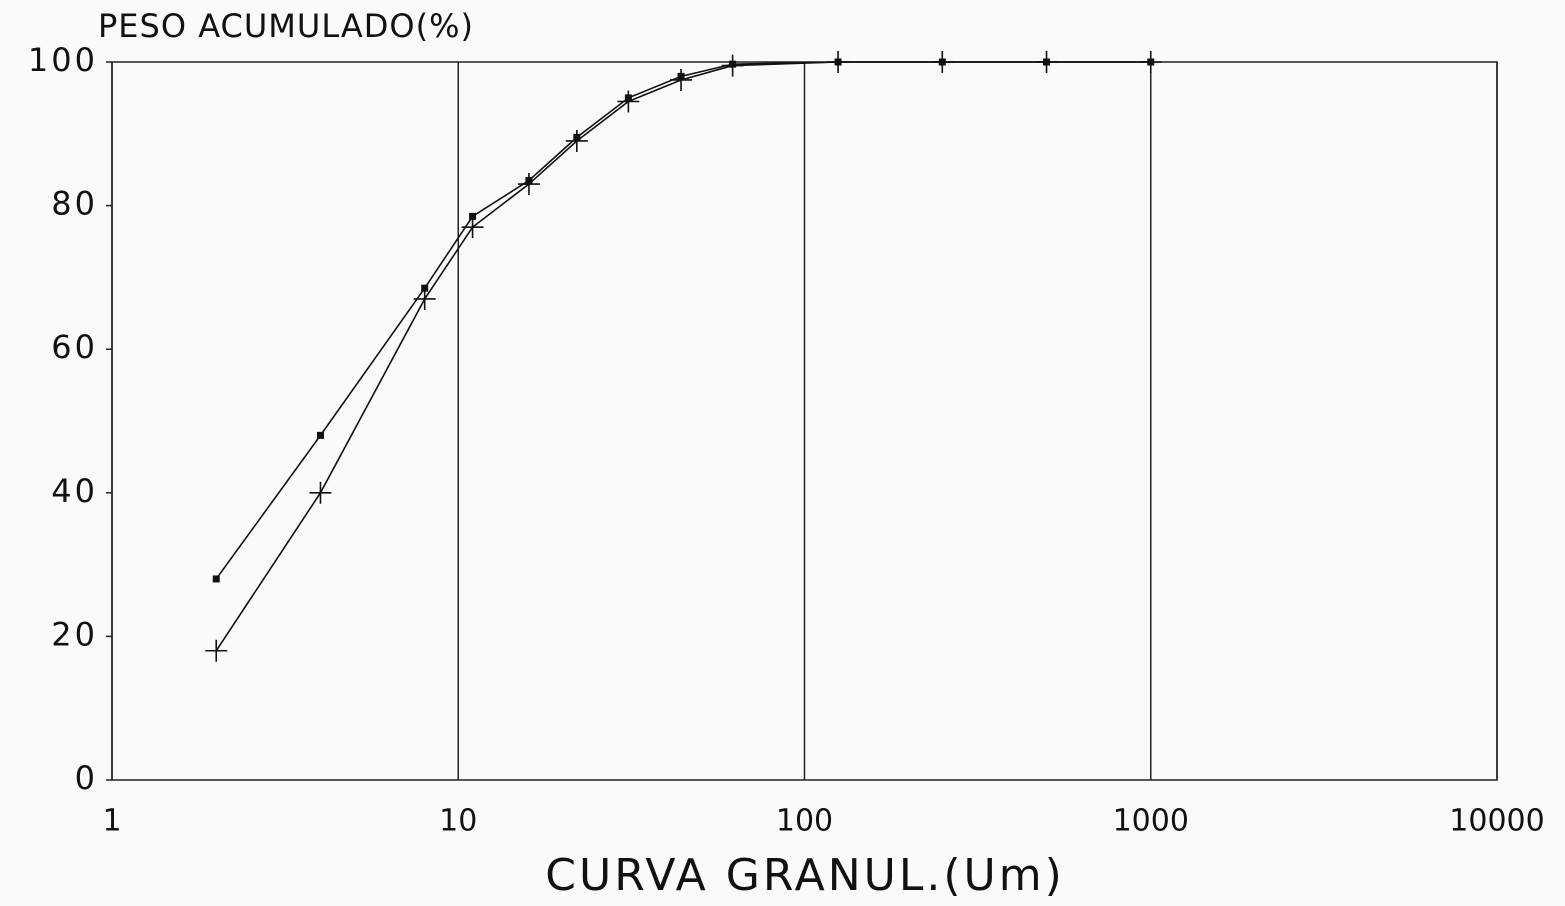 Image resolution: width=1565 pixels, height=906 pixels. What do you see at coordinates (74, 204) in the screenshot?
I see `y-tick-label: 80` at bounding box center [74, 204].